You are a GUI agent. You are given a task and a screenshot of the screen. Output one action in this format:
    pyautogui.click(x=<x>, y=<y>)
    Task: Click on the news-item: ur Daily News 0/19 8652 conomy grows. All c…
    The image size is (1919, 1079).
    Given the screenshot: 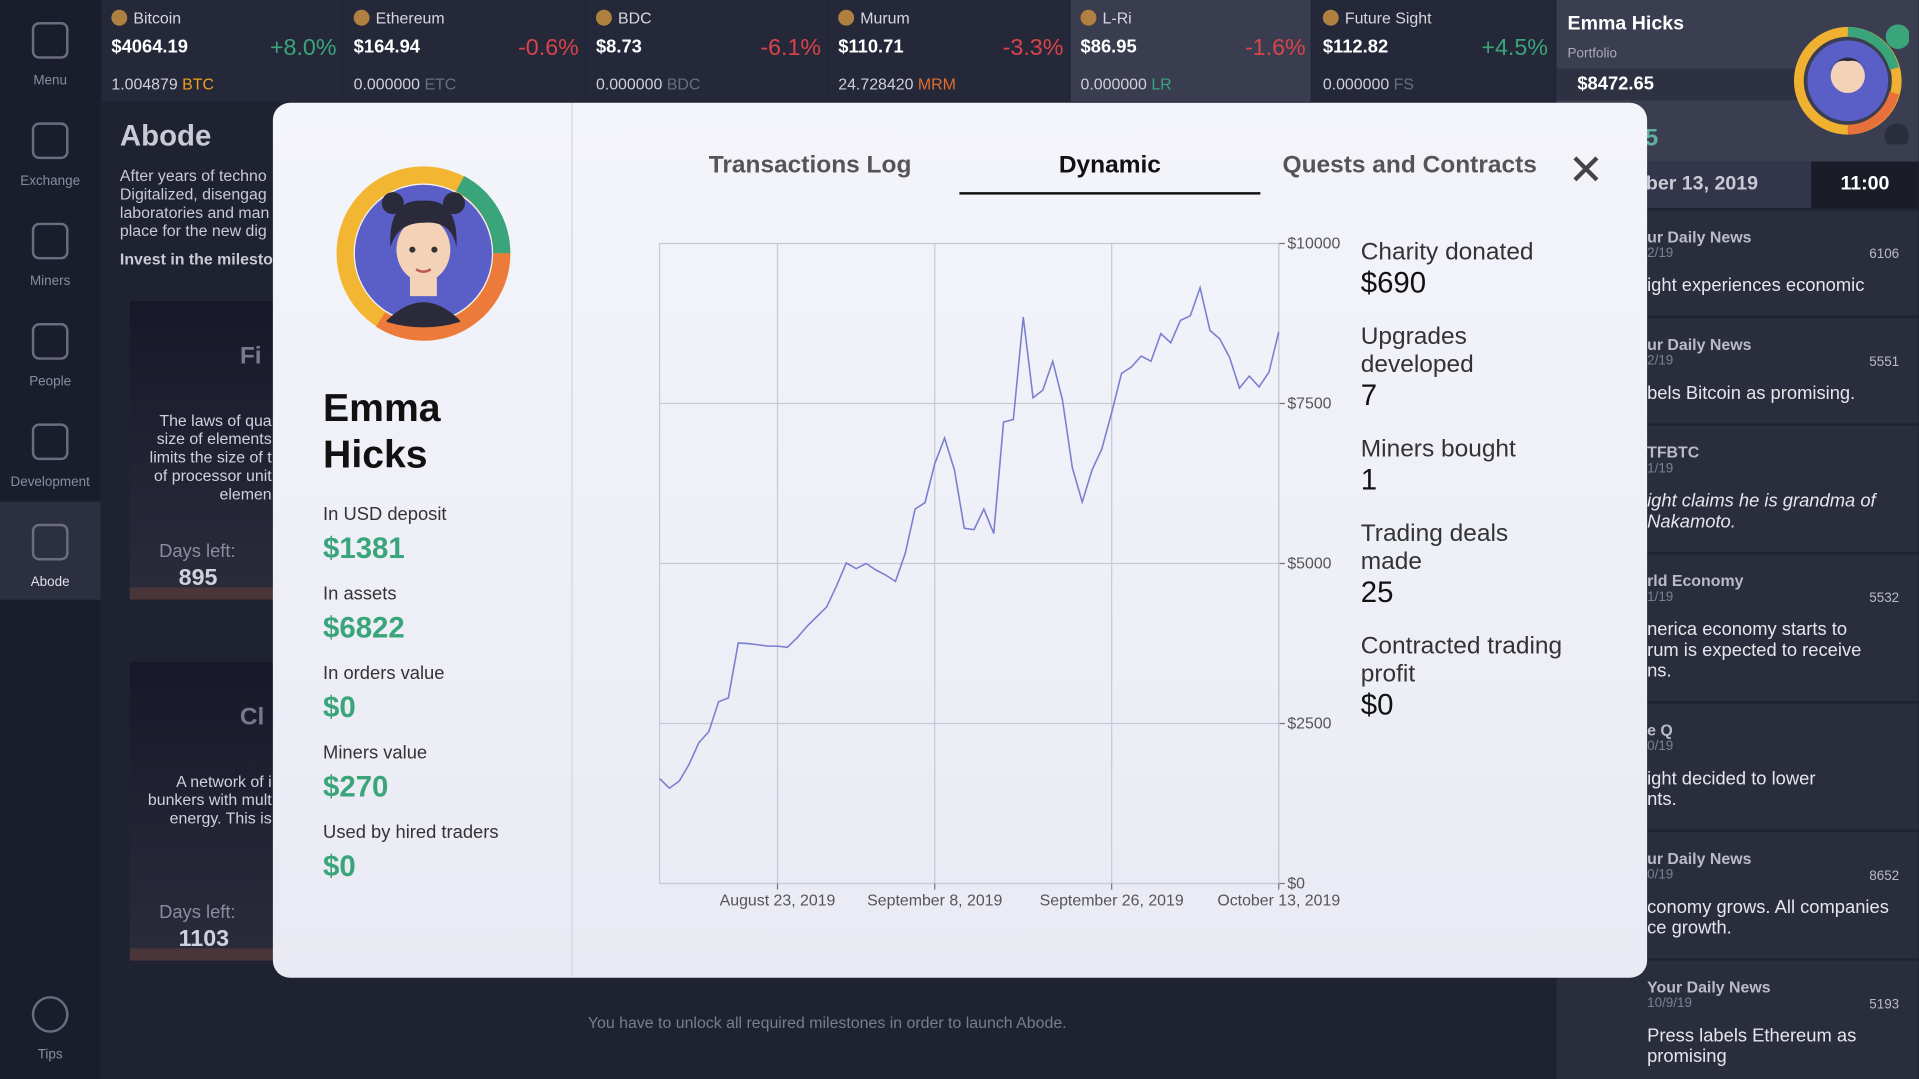 What is the action you would take?
    pyautogui.click(x=1737, y=895)
    